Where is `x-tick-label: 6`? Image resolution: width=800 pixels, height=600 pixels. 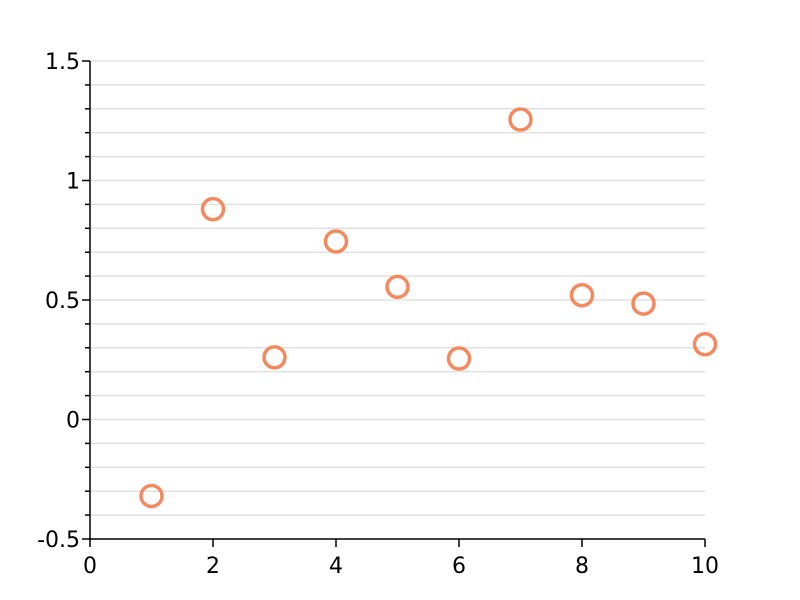 x-tick-label: 6 is located at coordinates (459, 566).